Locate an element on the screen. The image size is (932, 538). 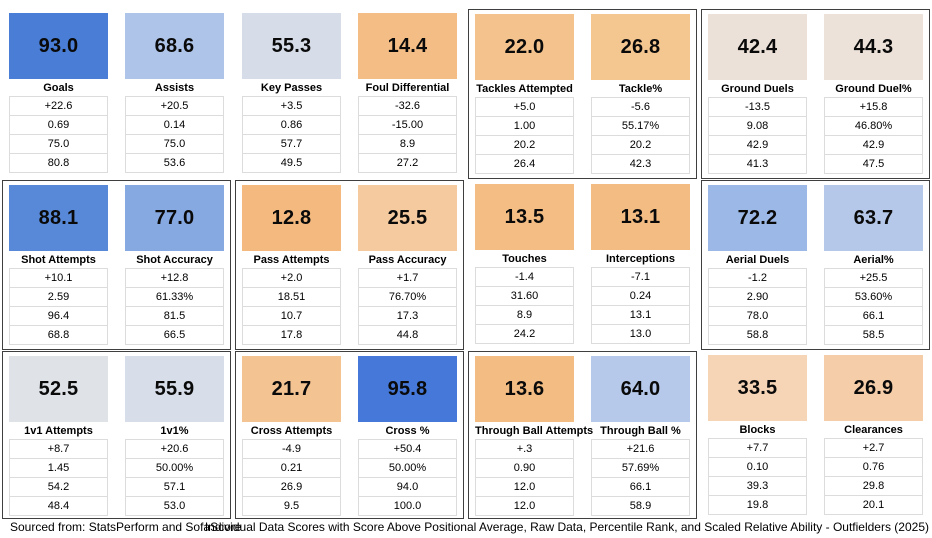
stat-value-cell: +5.0 is located at coordinates (524, 107).